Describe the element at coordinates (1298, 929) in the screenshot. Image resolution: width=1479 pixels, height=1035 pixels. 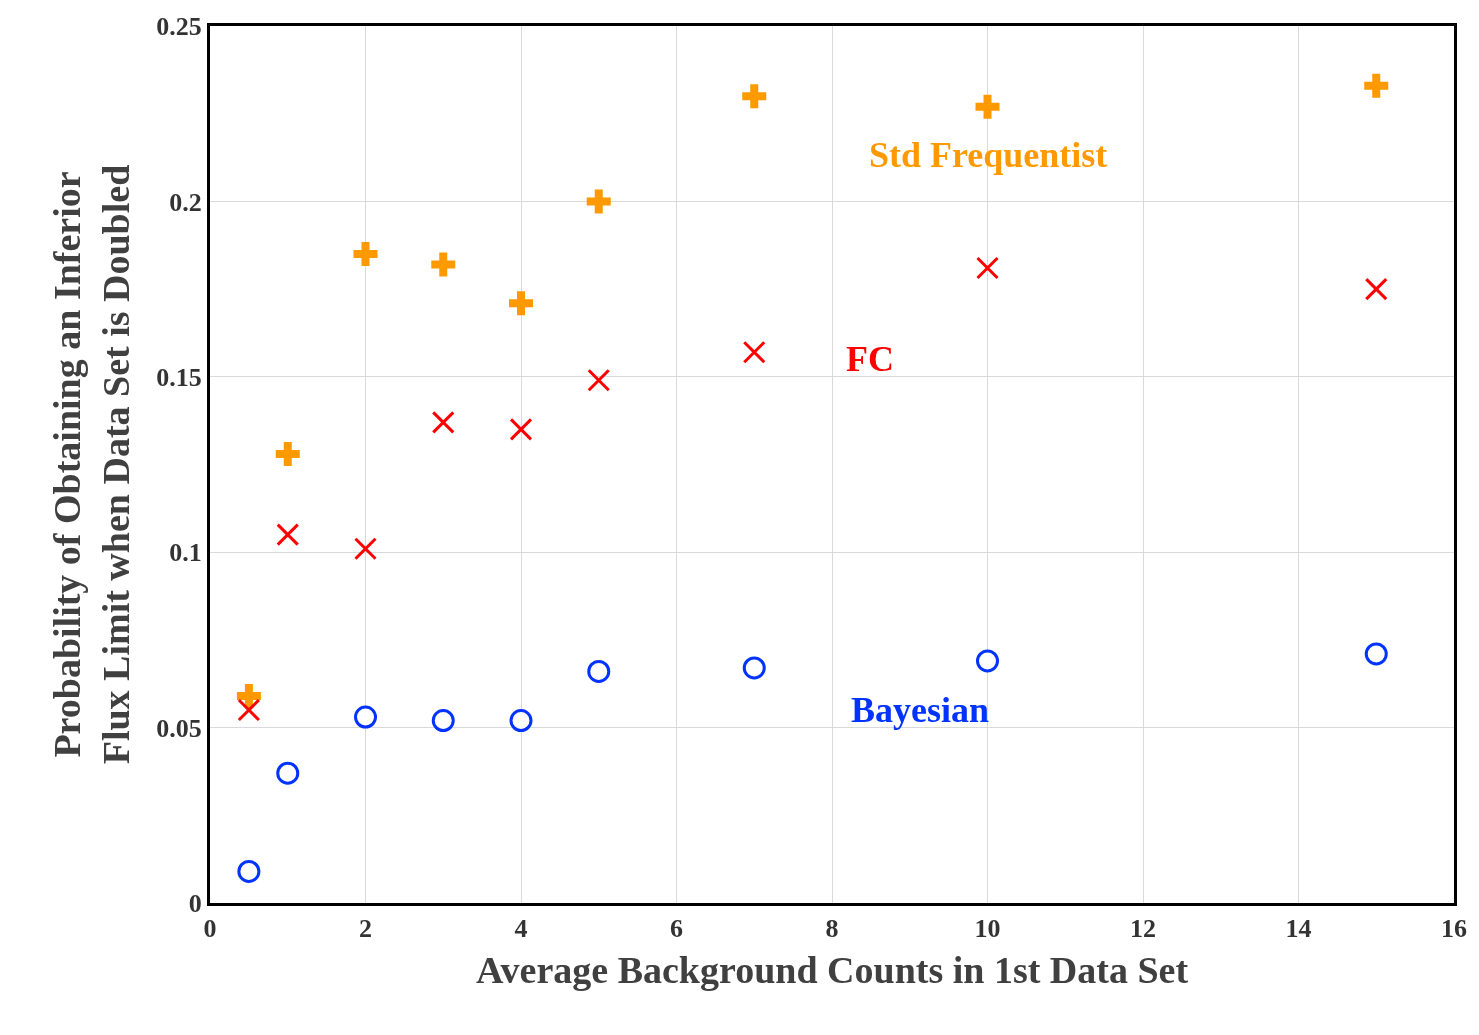
I see `x-tick-label: 14` at that location.